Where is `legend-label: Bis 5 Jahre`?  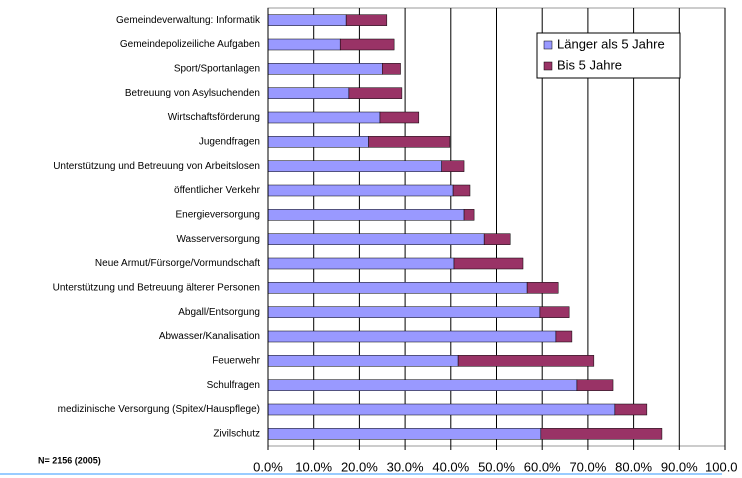
legend-label: Bis 5 Jahre is located at coordinates (589, 64).